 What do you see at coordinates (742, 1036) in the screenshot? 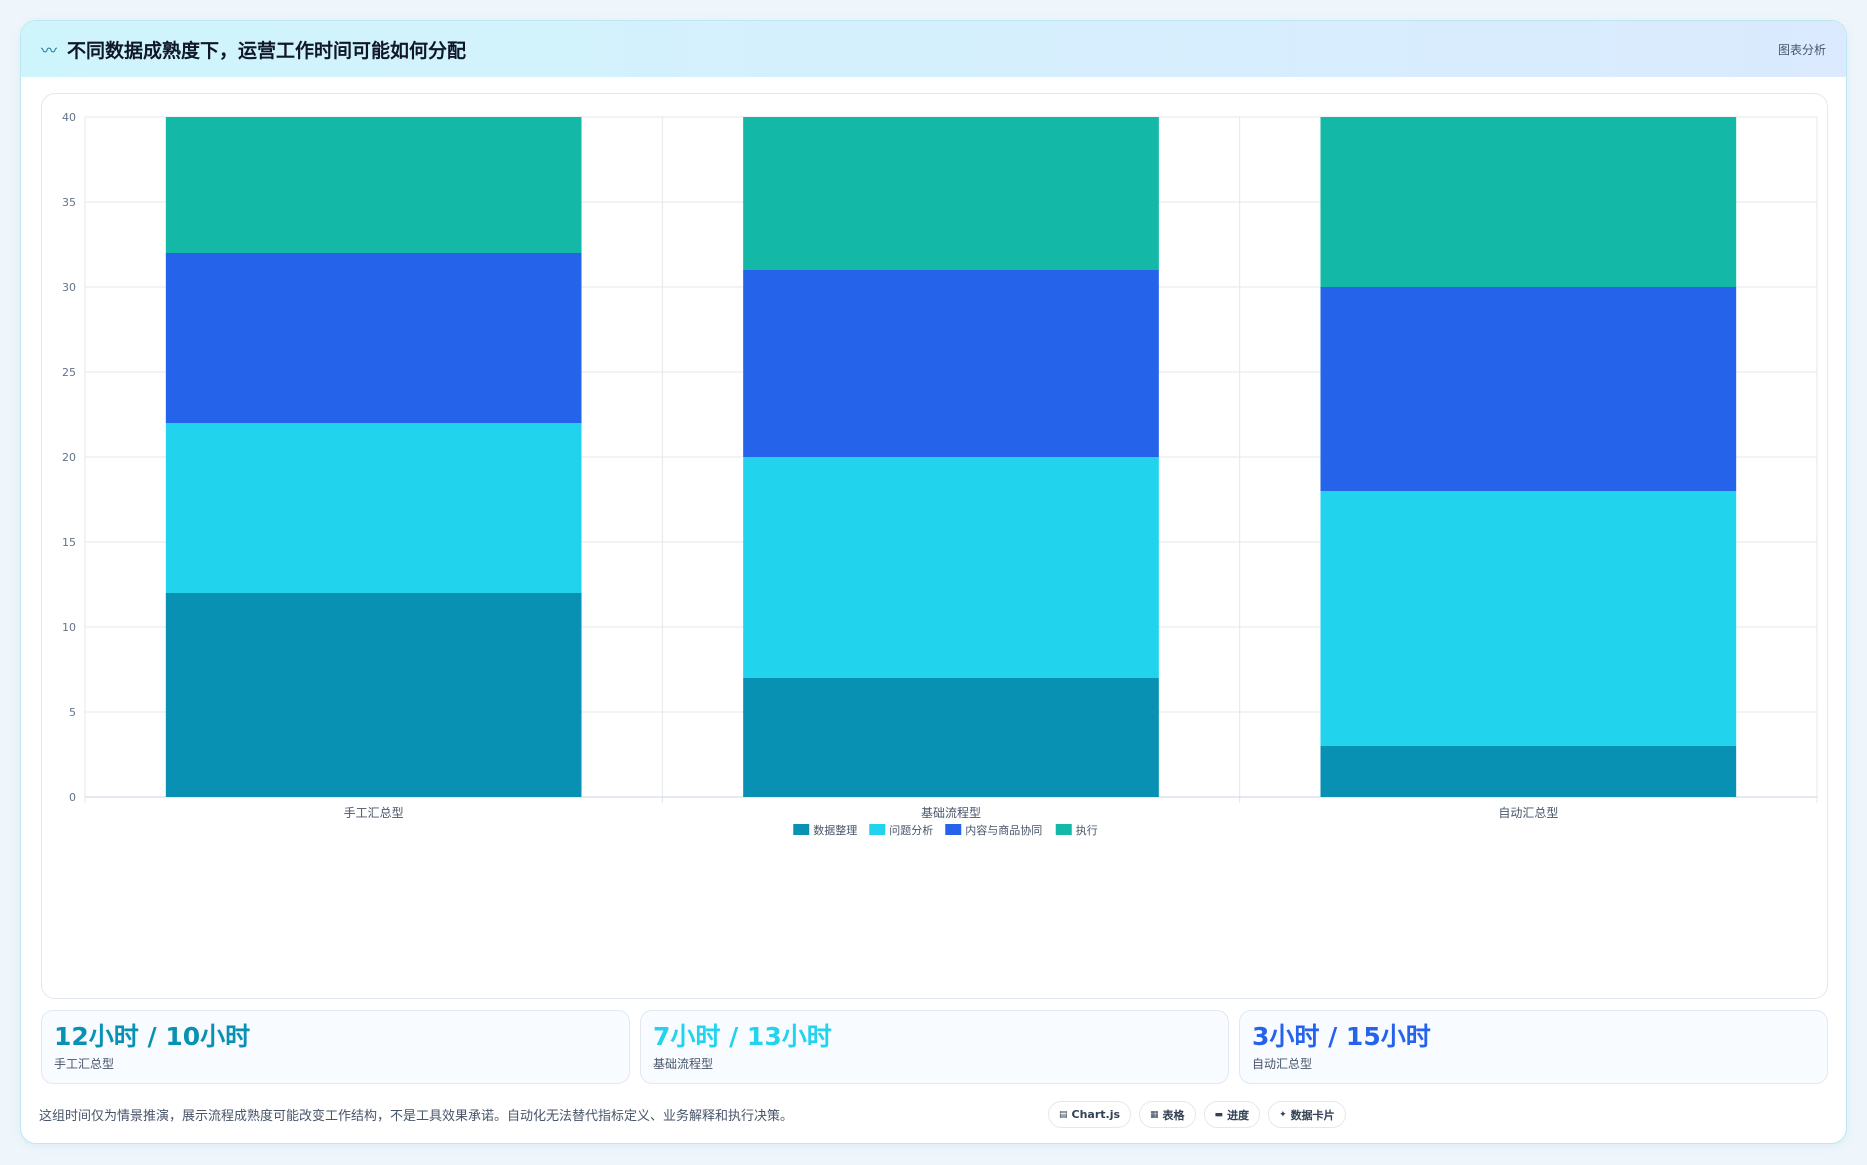
I see `stat-value: 7小时 / 13小时` at bounding box center [742, 1036].